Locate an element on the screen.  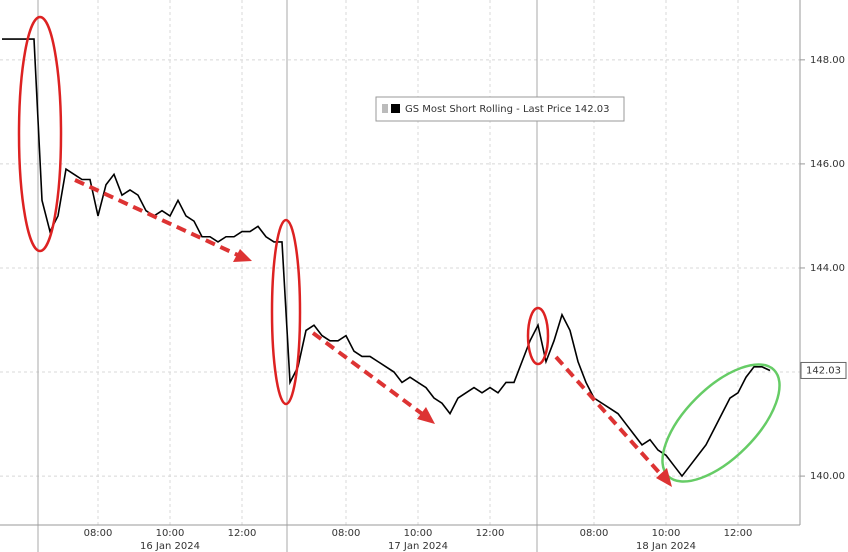
x-group-label: 17 Jan 2024 is located at coordinates (418, 546).